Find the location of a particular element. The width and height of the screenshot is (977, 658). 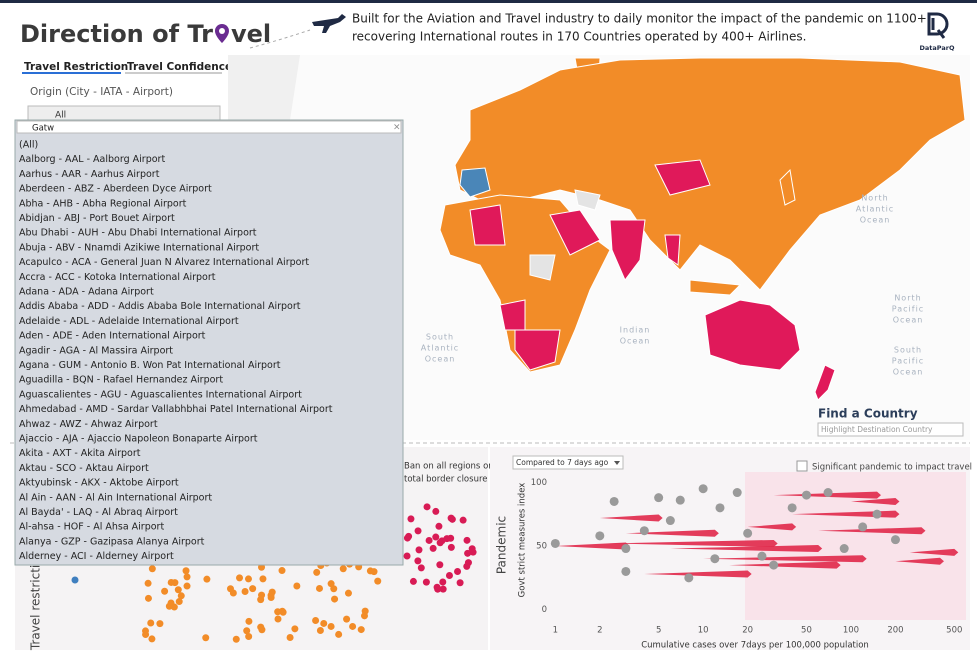

list-item: Aalborg - AAL - Aalborg Airport is located at coordinates (92, 159).